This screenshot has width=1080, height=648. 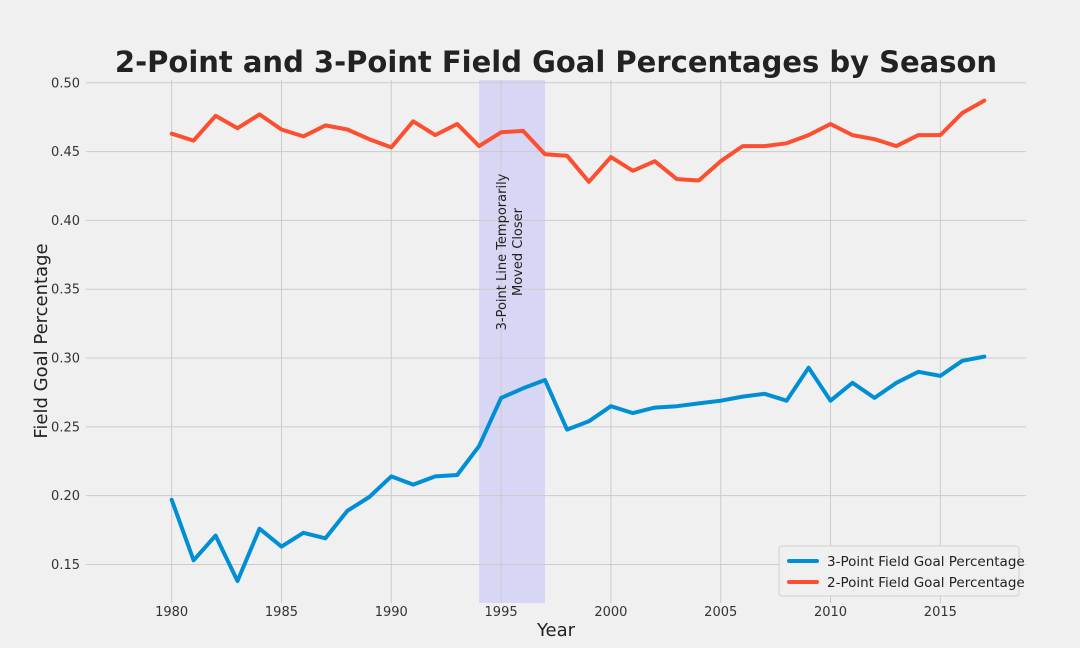 What do you see at coordinates (391, 612) in the screenshot?
I see `x-tick-label: 1990` at bounding box center [391, 612].